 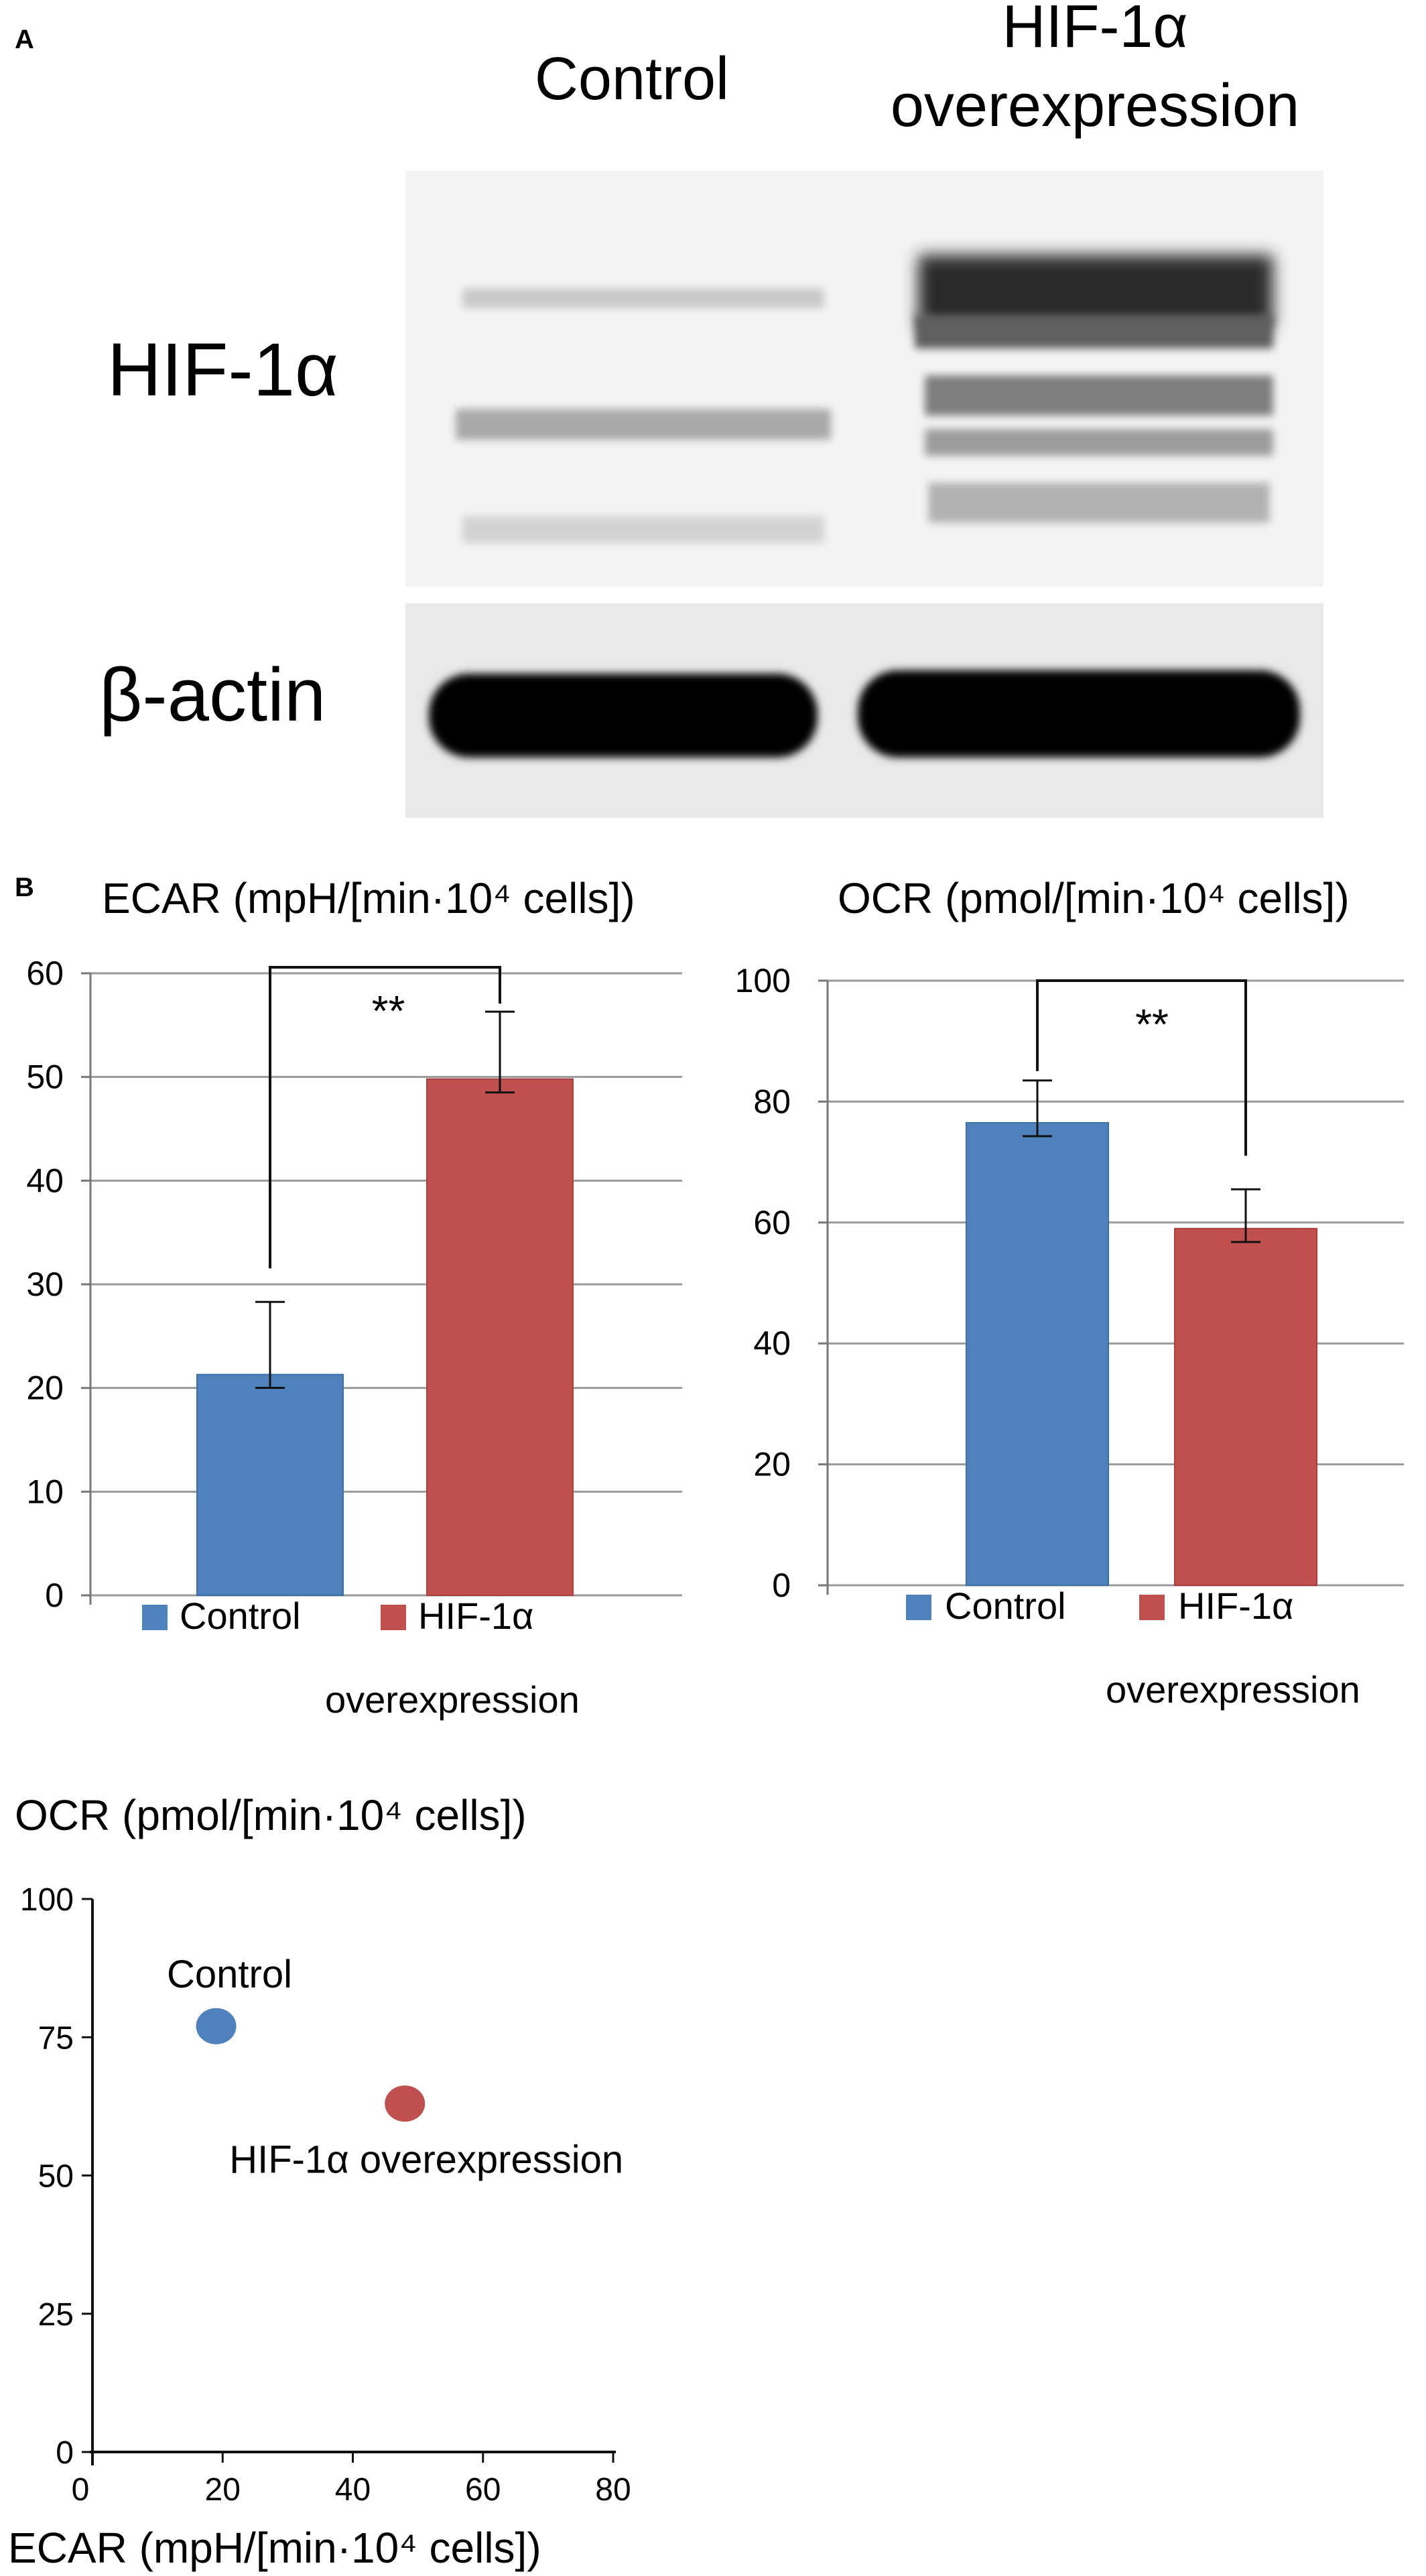 What do you see at coordinates (24, 39) in the screenshot?
I see `panel-a-label: A` at bounding box center [24, 39].